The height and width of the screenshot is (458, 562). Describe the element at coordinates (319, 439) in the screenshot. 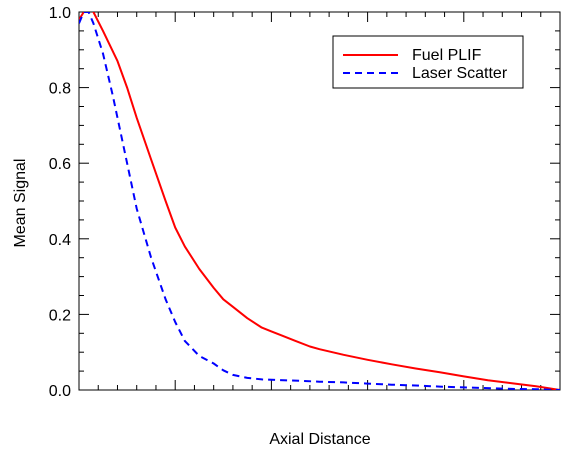

I see `x-axis-label: Axial Distance` at that location.